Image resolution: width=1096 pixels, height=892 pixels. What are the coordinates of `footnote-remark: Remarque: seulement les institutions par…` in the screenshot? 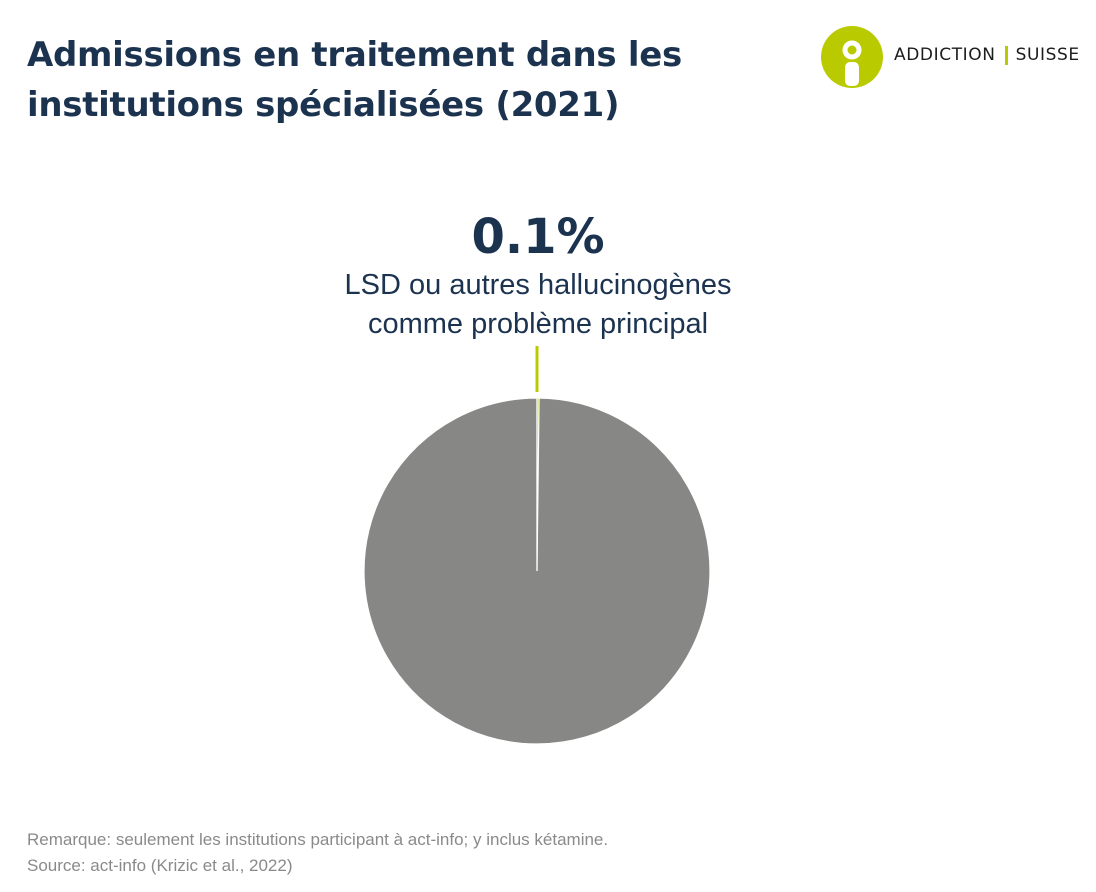 It's located at (318, 839).